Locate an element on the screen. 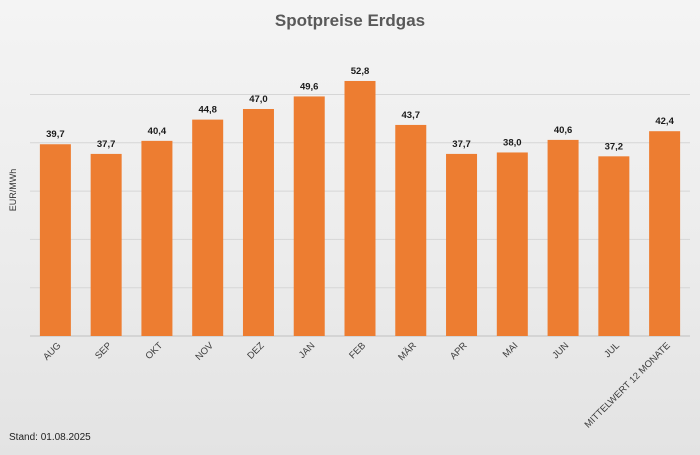  category-label-7: MÄR is located at coordinates (407, 351).